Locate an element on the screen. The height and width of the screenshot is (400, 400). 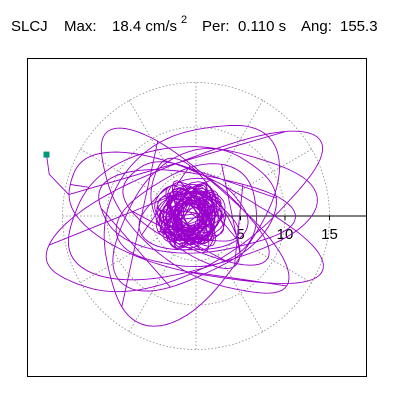
period-value: 0.110 s is located at coordinates (262, 26).